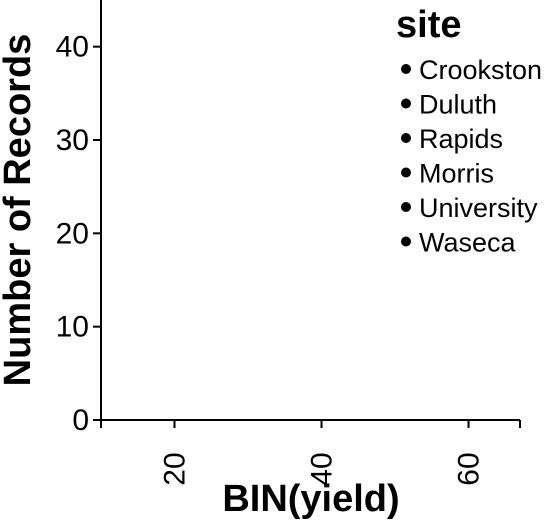 The image size is (544, 528). Describe the element at coordinates (72, 327) in the screenshot. I see `y-tick-label: 10` at that location.